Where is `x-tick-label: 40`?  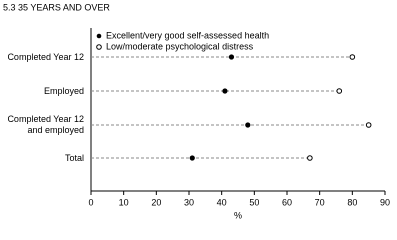
x-tick-label: 40 is located at coordinates (222, 202).